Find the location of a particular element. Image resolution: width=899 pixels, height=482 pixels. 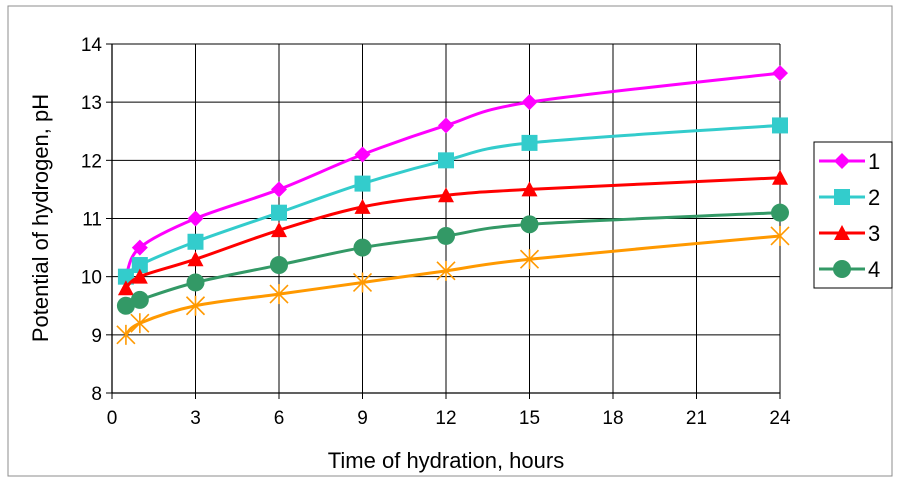

x-axis-label: Time of hydration, hours is located at coordinates (446, 460).